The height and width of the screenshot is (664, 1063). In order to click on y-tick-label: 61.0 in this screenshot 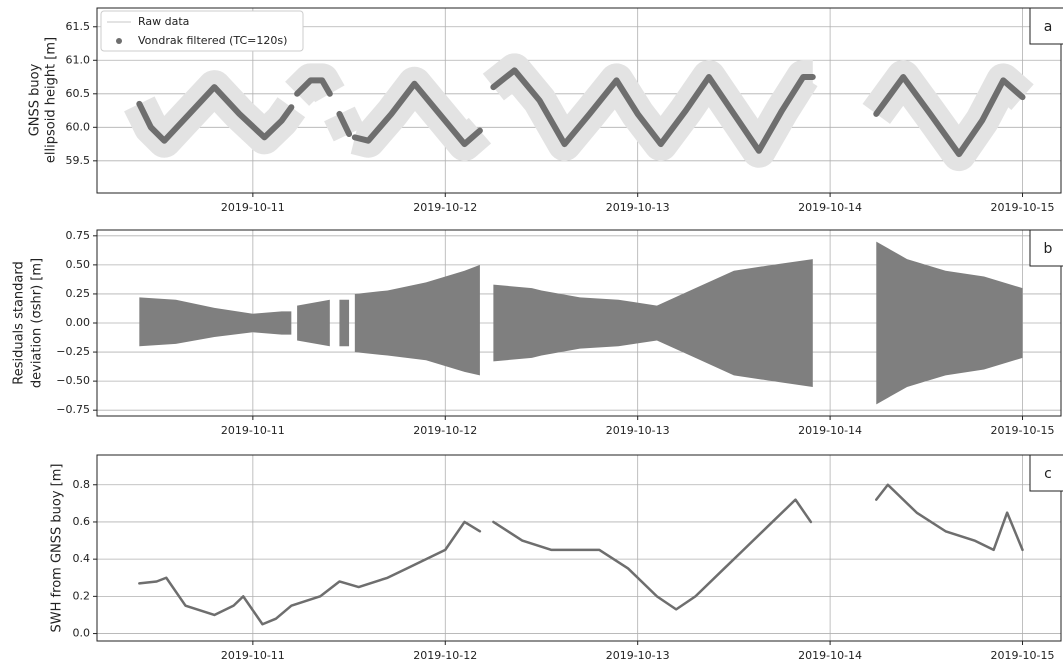, I will do `click(78, 59)`.